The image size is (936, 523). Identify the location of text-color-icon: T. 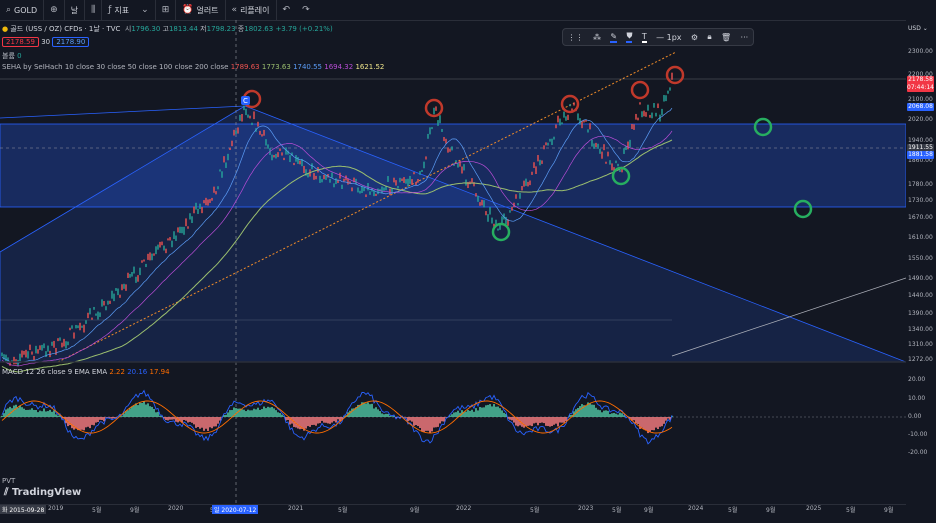
(644, 37).